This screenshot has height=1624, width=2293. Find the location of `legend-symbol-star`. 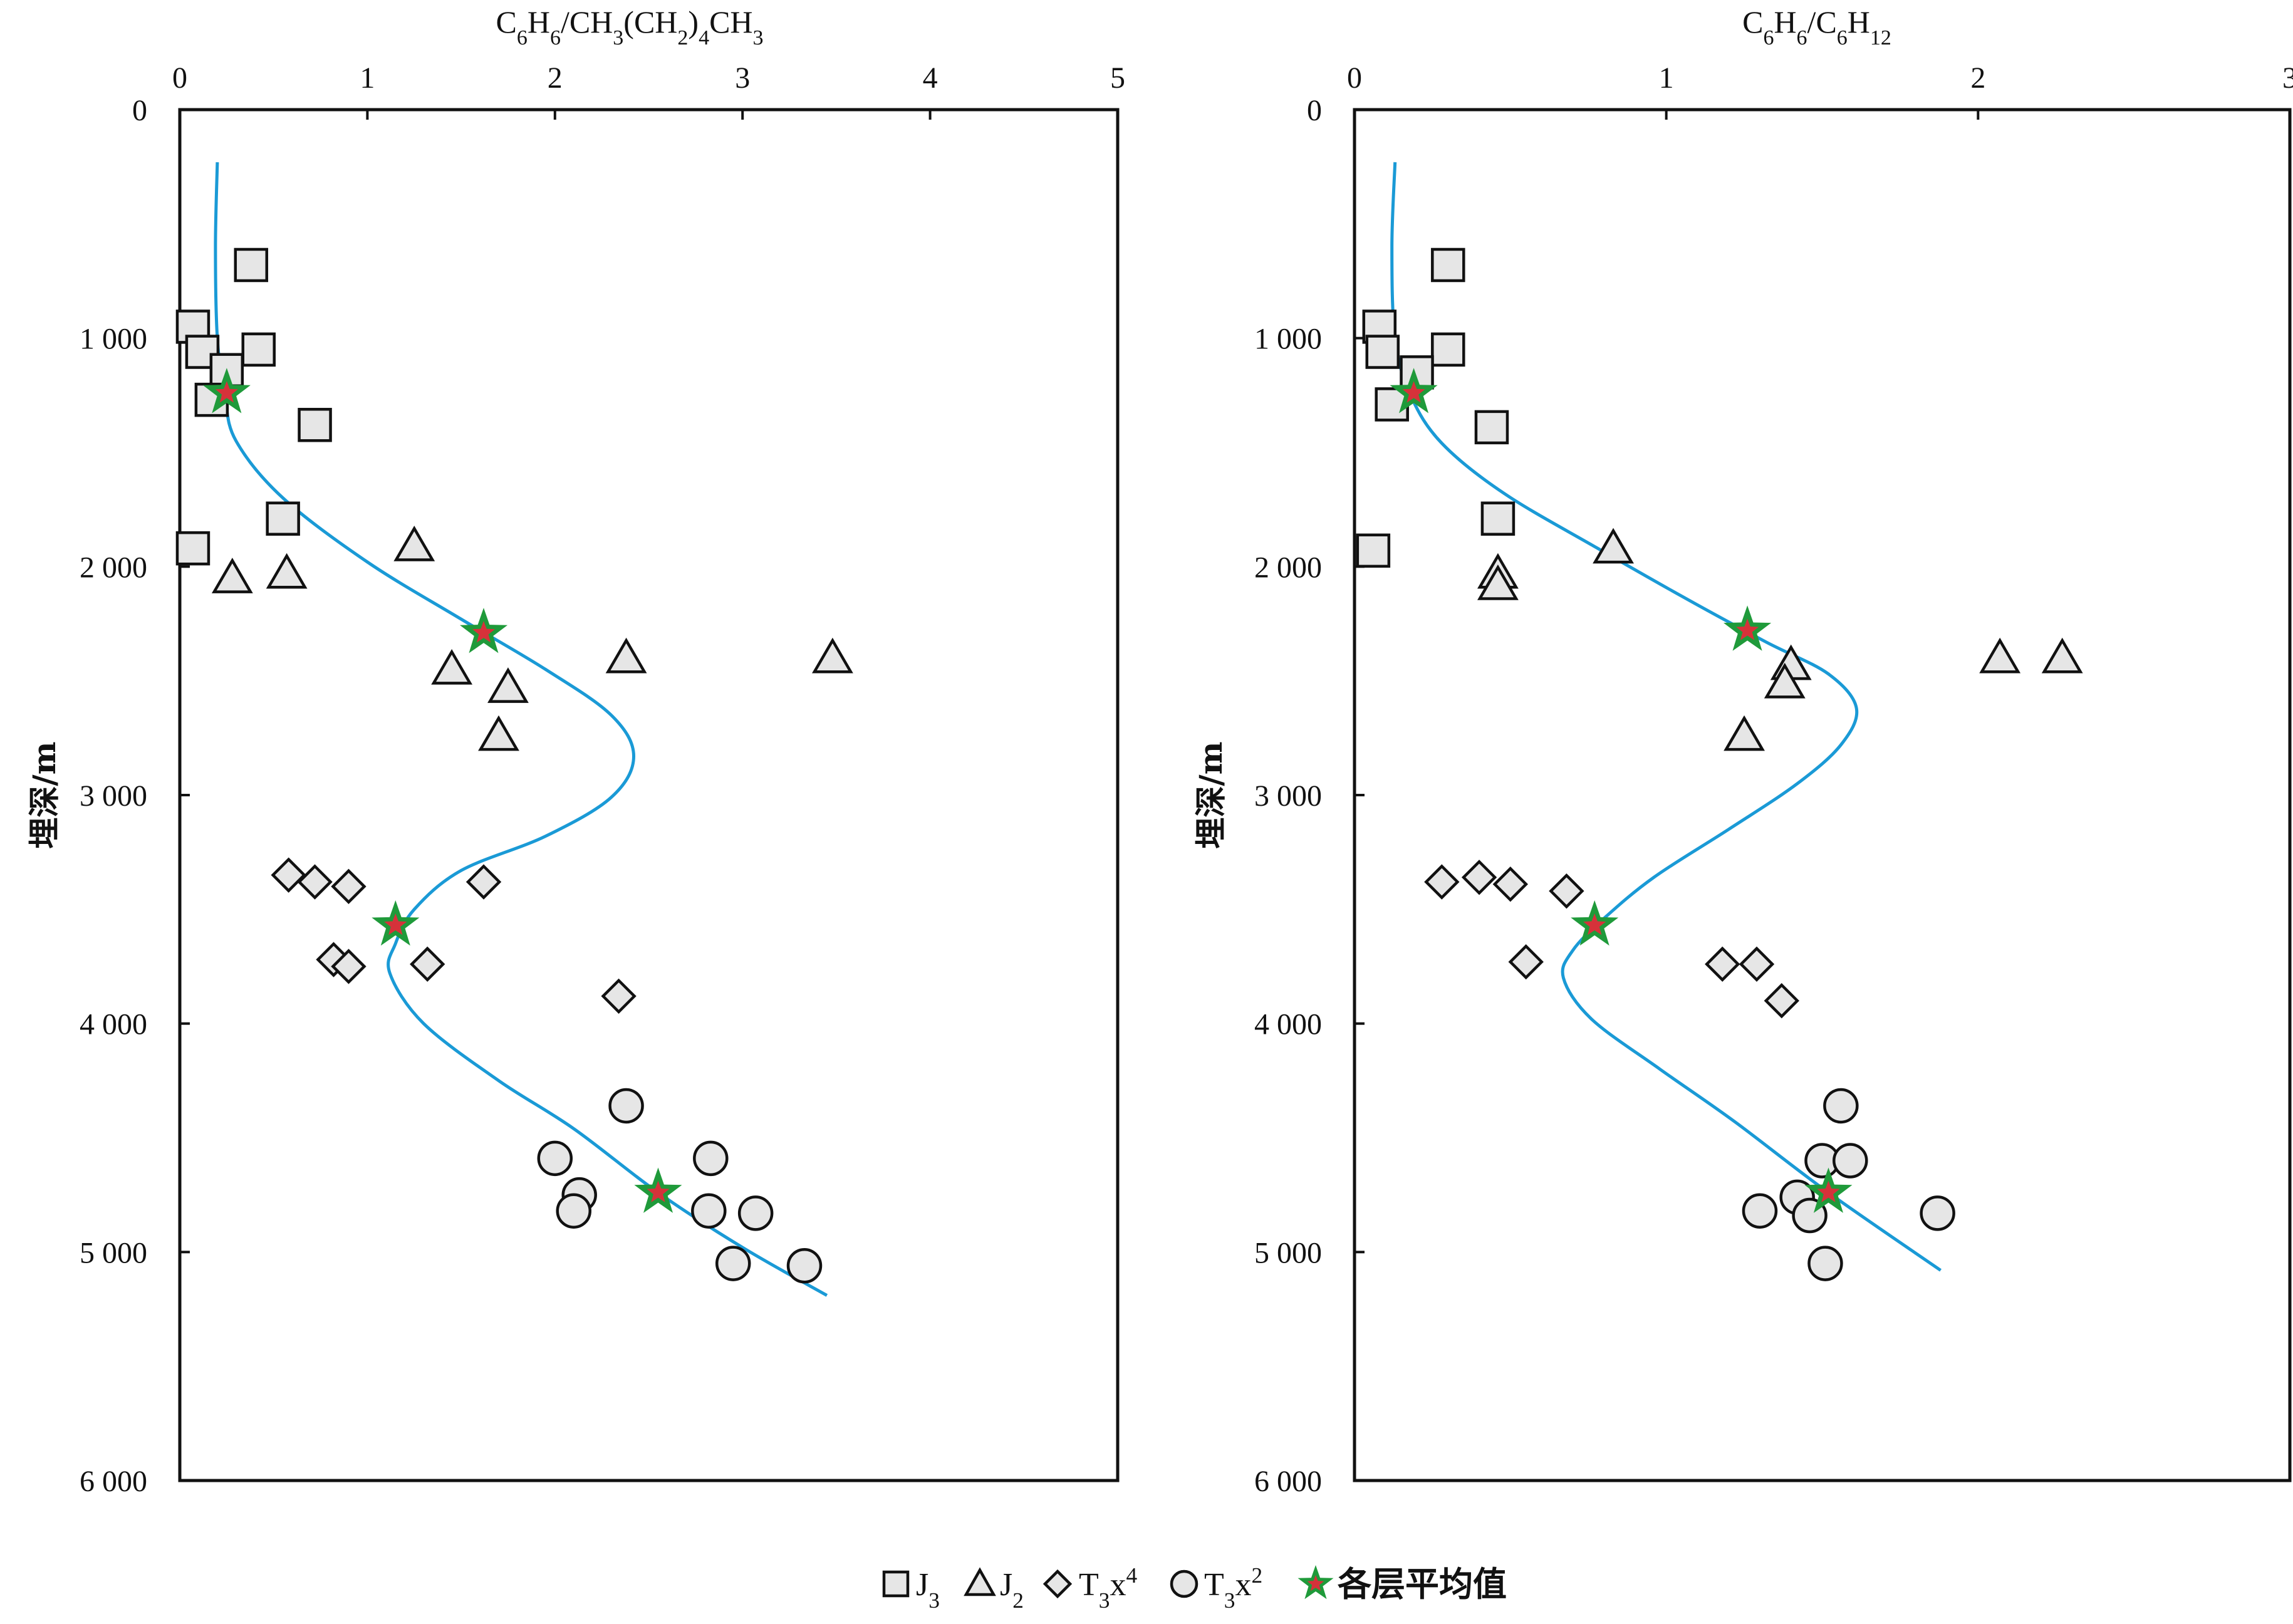

legend-symbol-star is located at coordinates (1315, 1582).